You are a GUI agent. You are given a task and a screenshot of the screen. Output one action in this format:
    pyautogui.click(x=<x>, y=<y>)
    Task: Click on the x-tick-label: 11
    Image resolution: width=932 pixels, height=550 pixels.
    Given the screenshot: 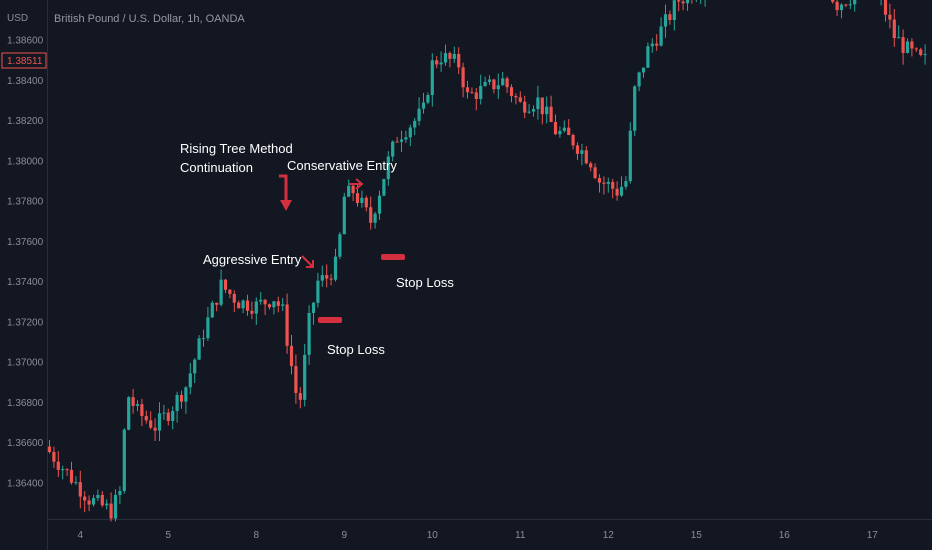 What is the action you would take?
    pyautogui.click(x=520, y=535)
    